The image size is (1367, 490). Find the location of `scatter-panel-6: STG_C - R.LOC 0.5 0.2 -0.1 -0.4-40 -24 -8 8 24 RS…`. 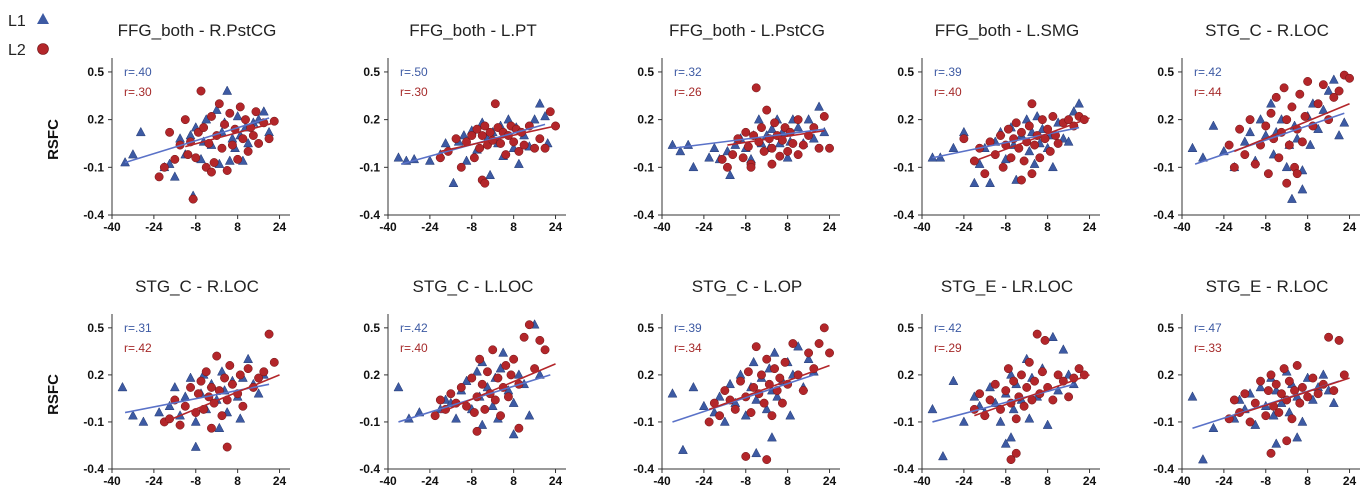

scatter-panel-6: STG_C - R.LOC 0.5 0.2 -0.1 -0.4-40 -24 -8 8 24 RS… is located at coordinates (167, 382).